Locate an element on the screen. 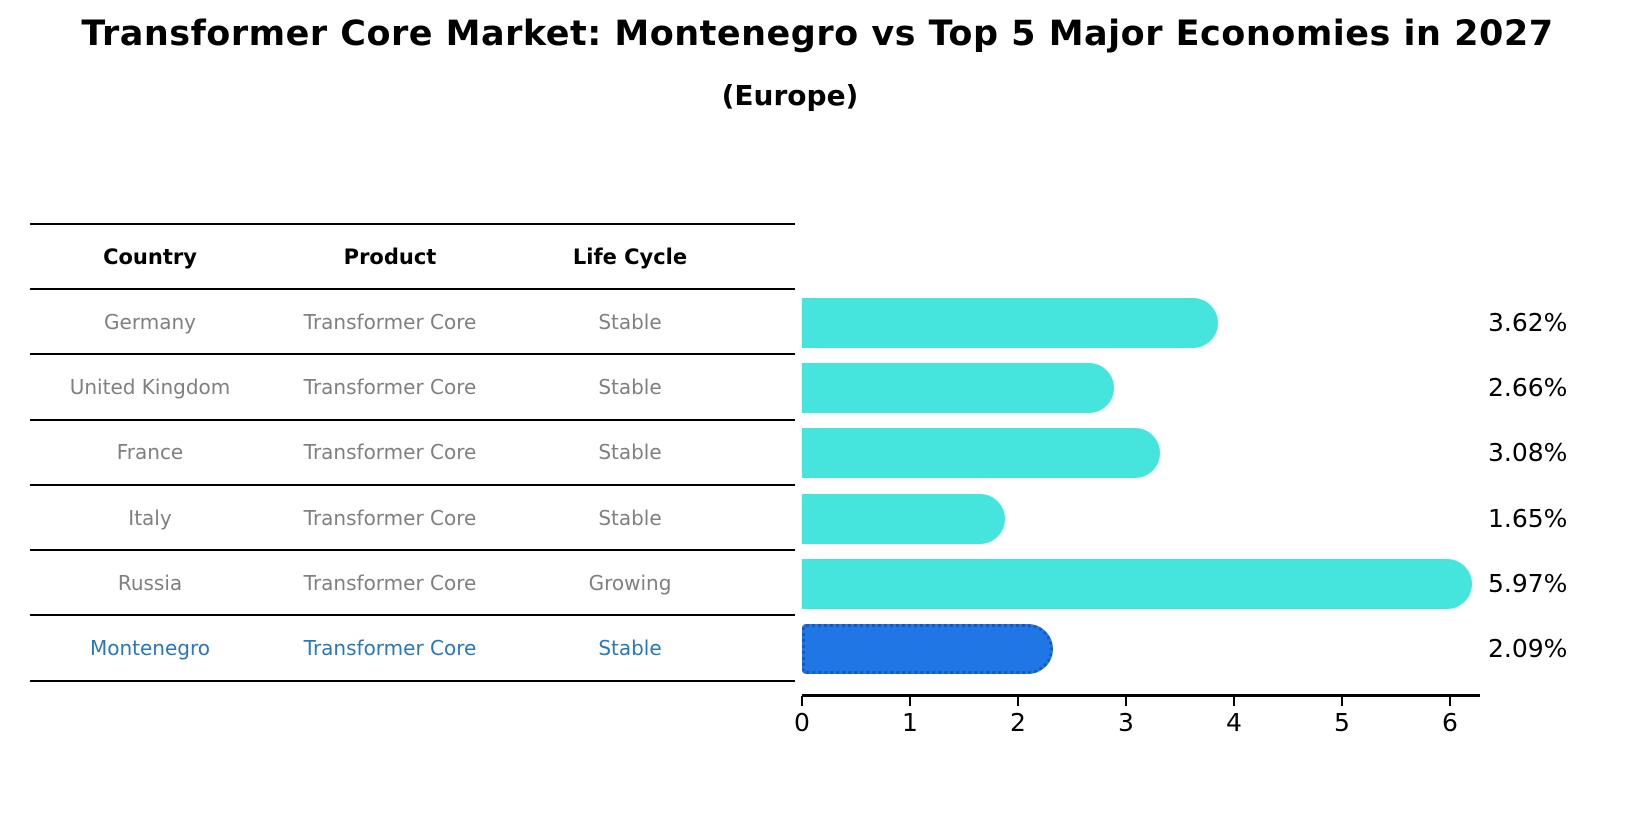 The height and width of the screenshot is (823, 1635). x-axis-line is located at coordinates (1141, 695).